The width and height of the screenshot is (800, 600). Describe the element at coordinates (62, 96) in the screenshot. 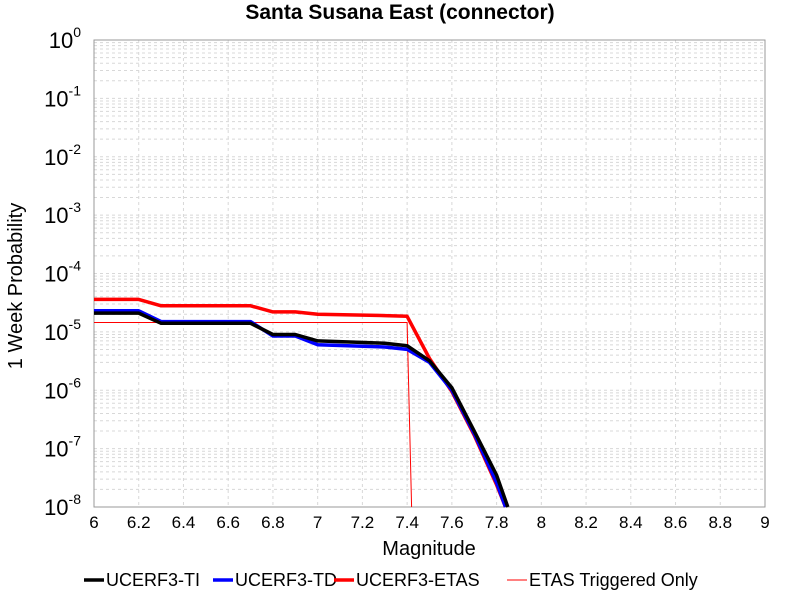

I see `y-tick-label: 10⁻¹` at that location.